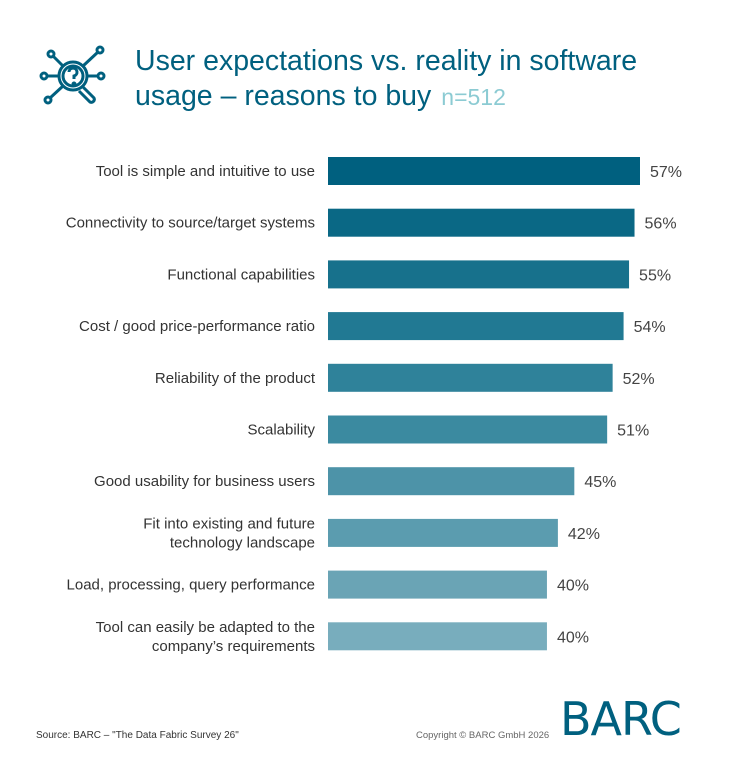 The width and height of the screenshot is (734, 781). What do you see at coordinates (233, 646) in the screenshot?
I see `category-label: company’s requirements` at bounding box center [233, 646].